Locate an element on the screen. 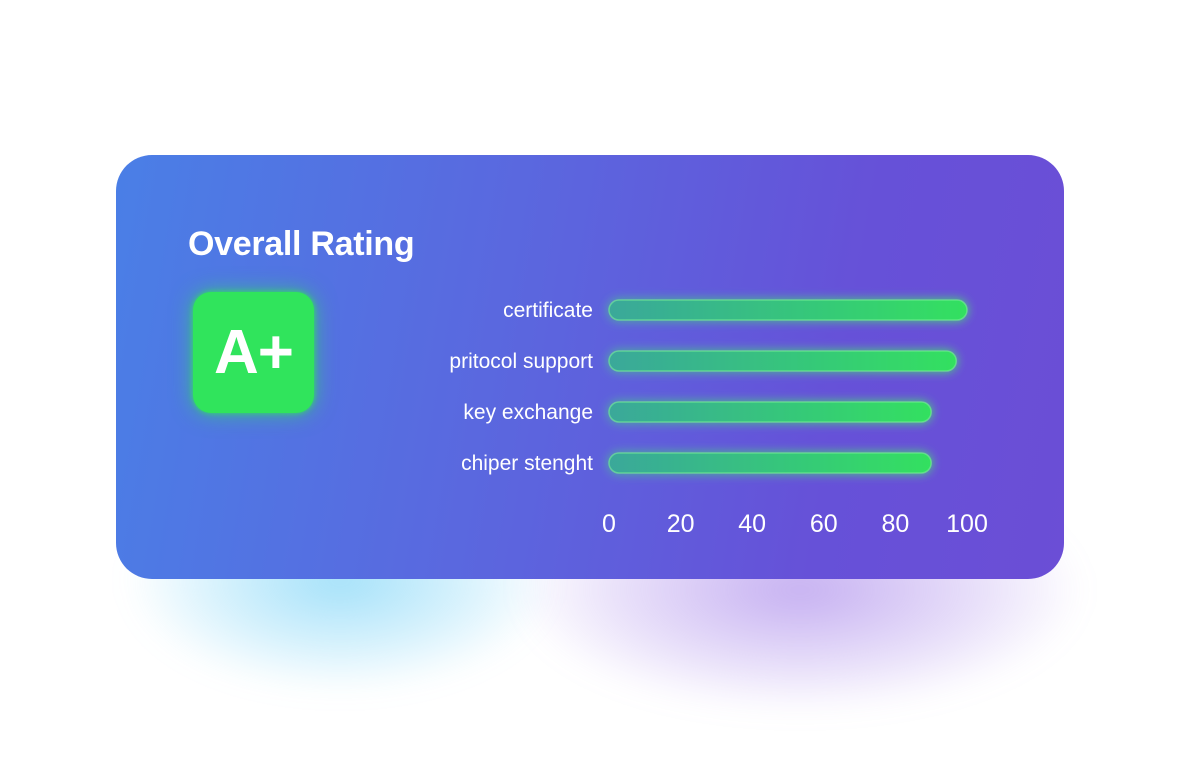  x-tick-label: 60 is located at coordinates (824, 524).